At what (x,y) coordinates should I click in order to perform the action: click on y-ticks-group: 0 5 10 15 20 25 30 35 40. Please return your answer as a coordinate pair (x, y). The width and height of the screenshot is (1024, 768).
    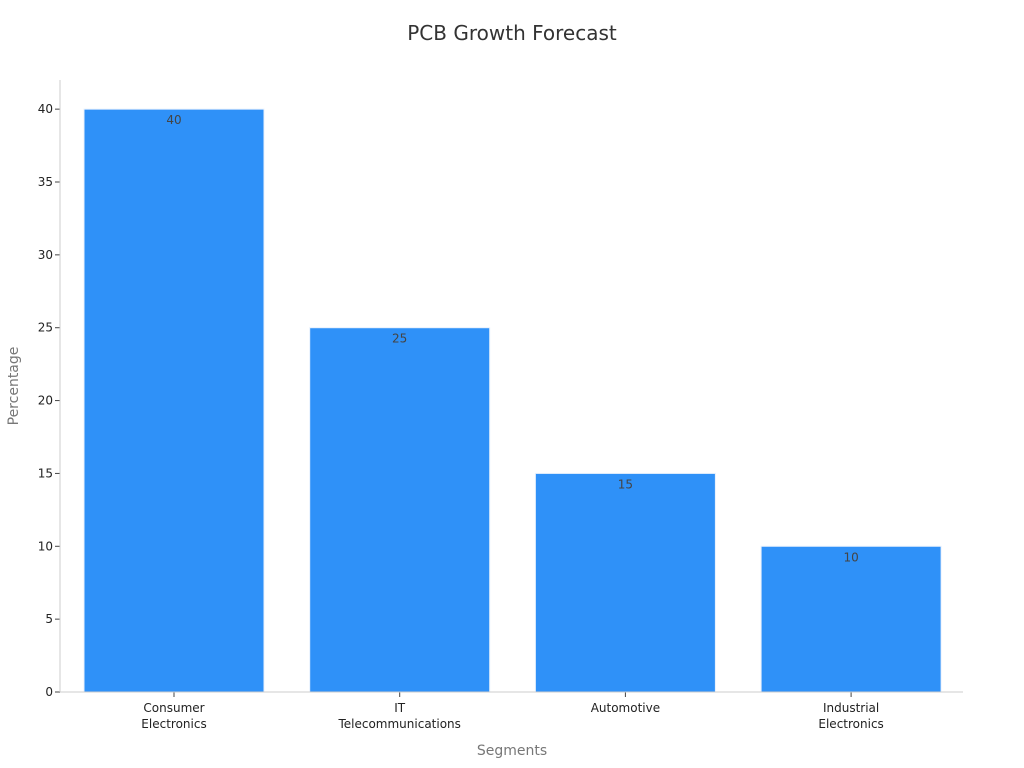
    Looking at the image, I should click on (49, 400).